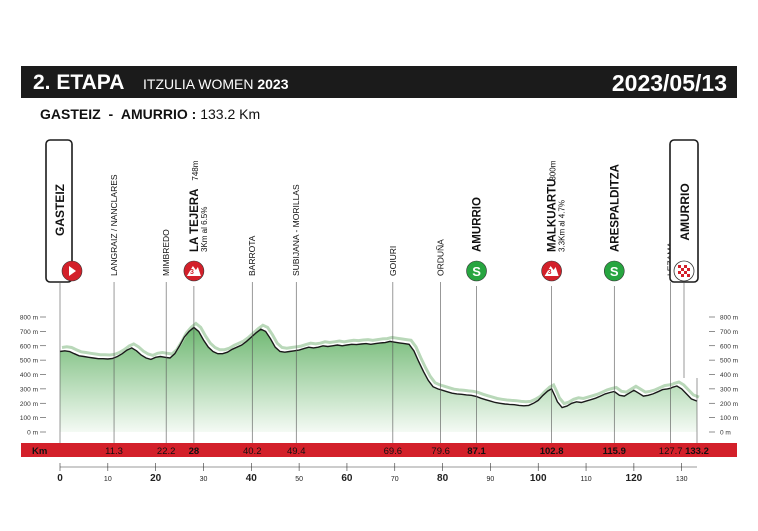 The width and height of the screenshot is (758, 531). I want to click on marker-label: BARROTA, so click(252, 255).